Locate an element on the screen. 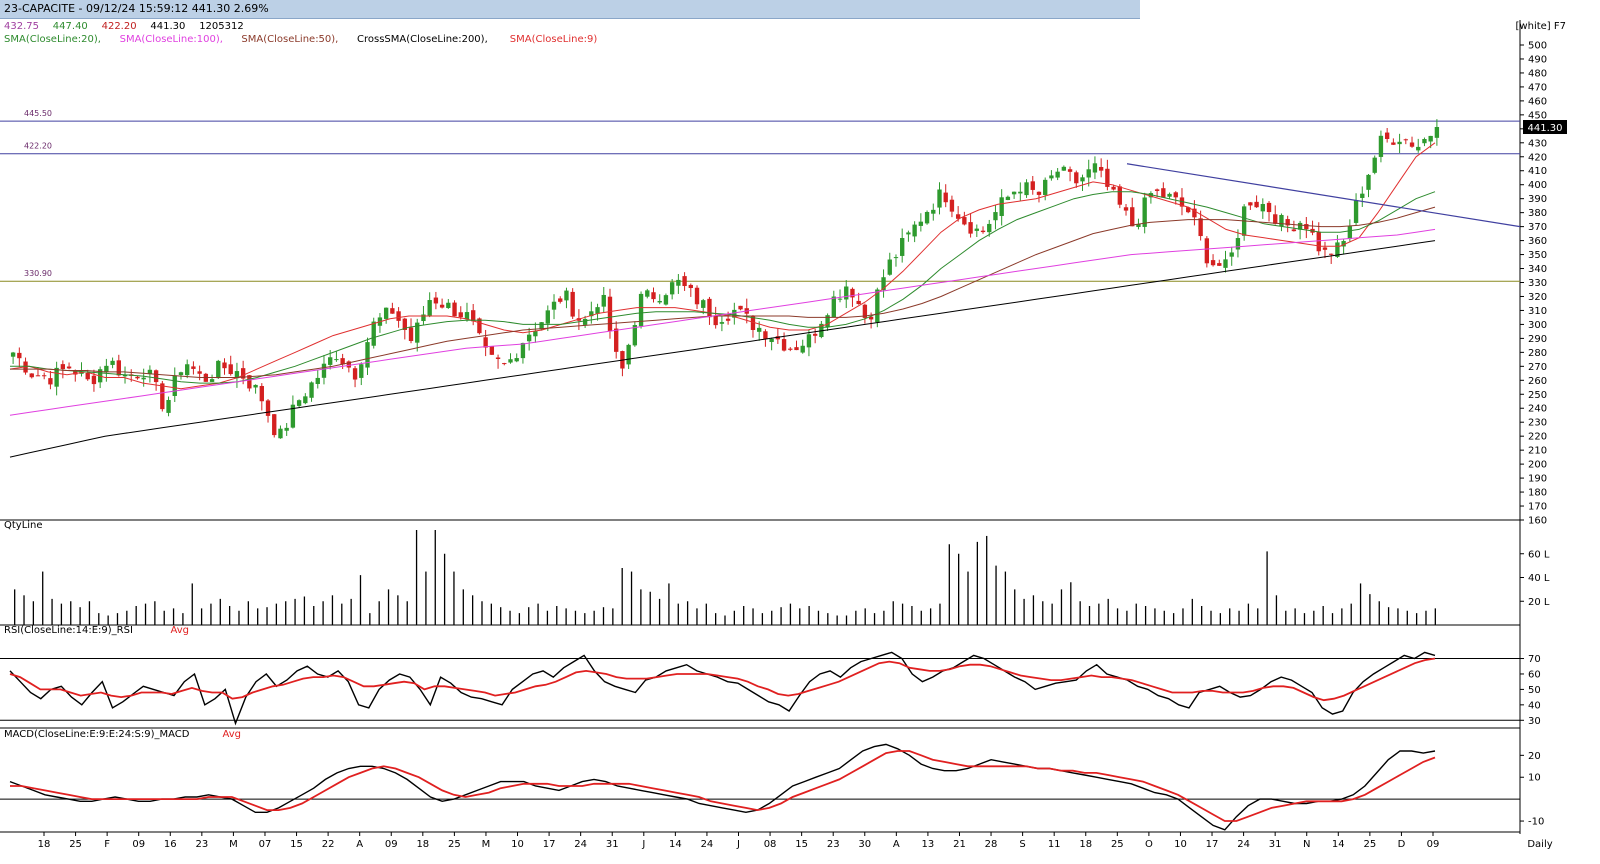 The image size is (1600, 864). price-tick-label: 220 is located at coordinates (1537, 437).